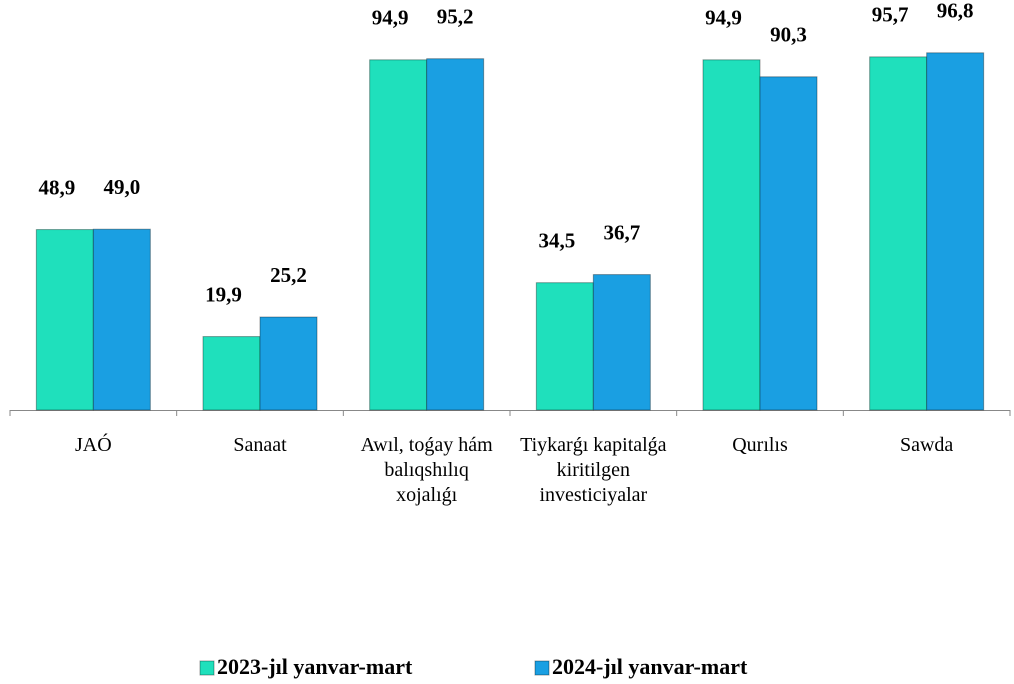 Image resolution: width=1014 pixels, height=684 pixels. Describe the element at coordinates (650, 666) in the screenshot. I see `legend-label: 2024-jıl yanvar-mart` at that location.